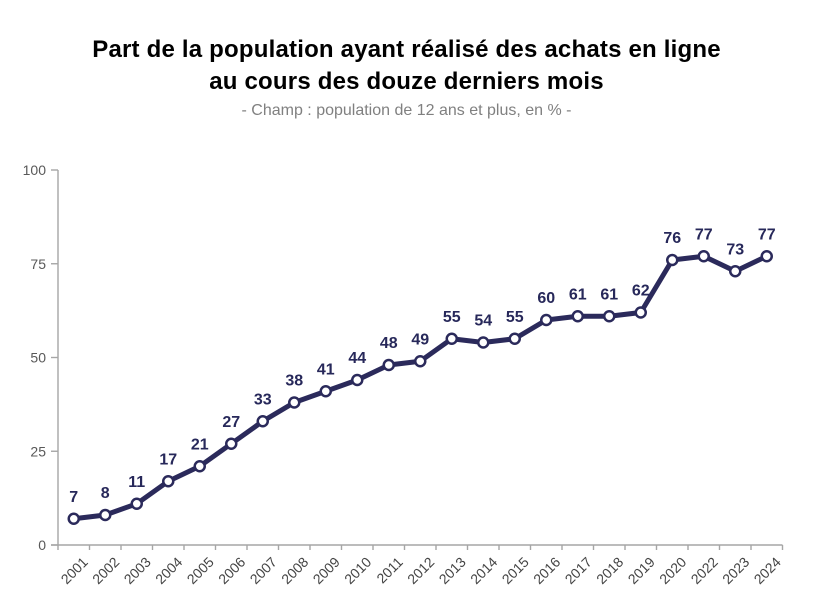  What do you see at coordinates (200, 570) in the screenshot?
I see `x-tick-label: 2005` at bounding box center [200, 570].